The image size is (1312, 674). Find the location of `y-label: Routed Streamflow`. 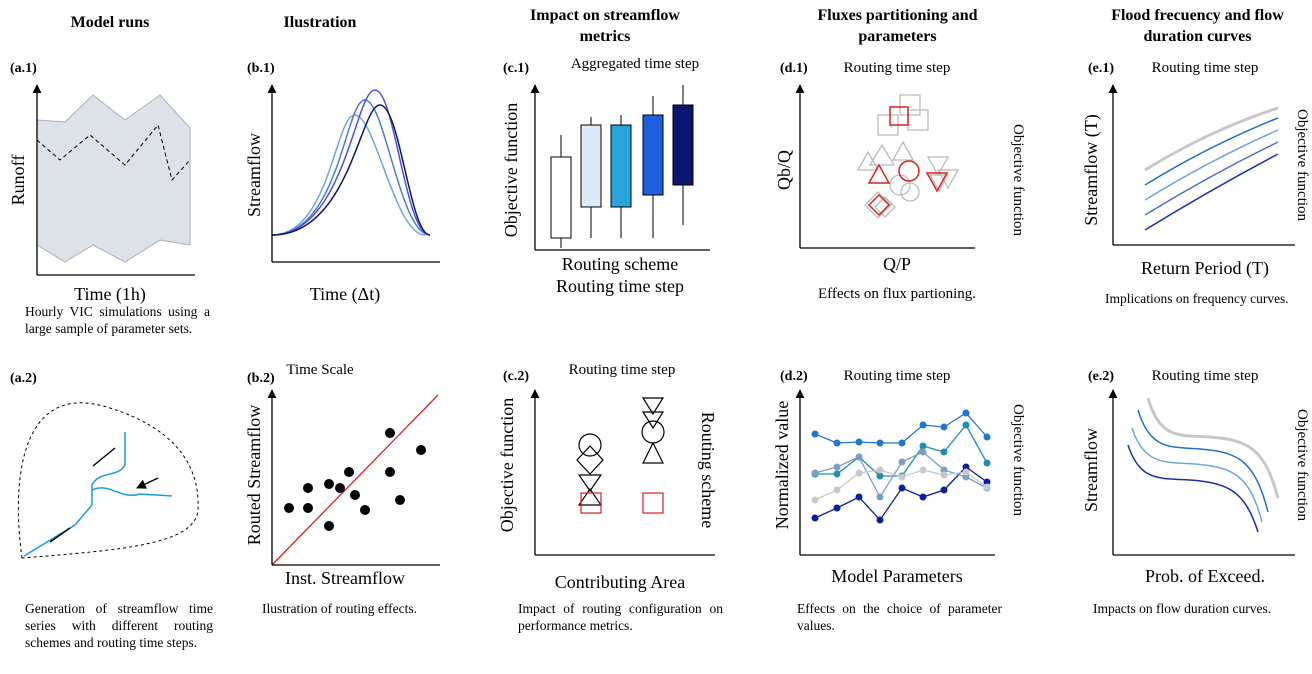

y-label: Routed Streamflow is located at coordinates (254, 475).